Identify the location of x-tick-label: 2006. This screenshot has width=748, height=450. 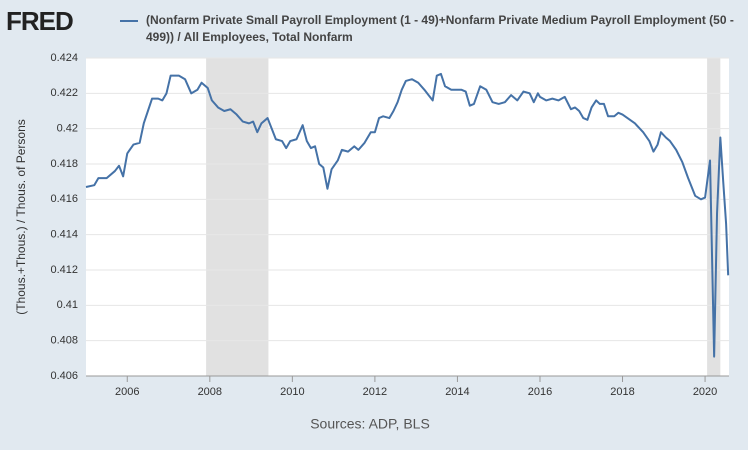
(127, 392).